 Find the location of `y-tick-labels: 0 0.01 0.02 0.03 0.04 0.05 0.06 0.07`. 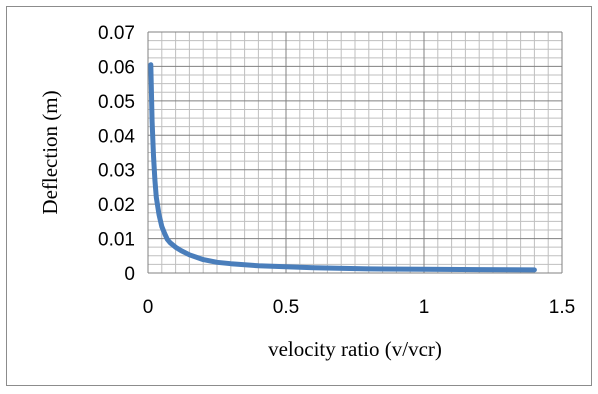

y-tick-labels: 0 0.01 0.02 0.03 0.04 0.05 0.06 0.07 is located at coordinates (116, 154).